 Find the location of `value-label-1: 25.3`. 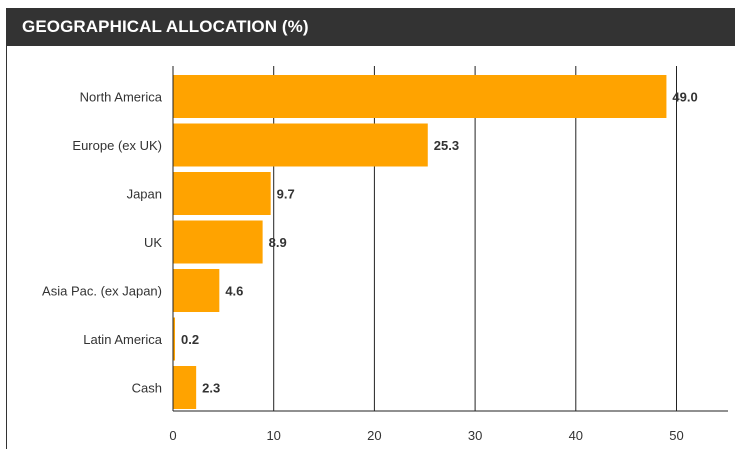

value-label-1: 25.3 is located at coordinates (446, 145).